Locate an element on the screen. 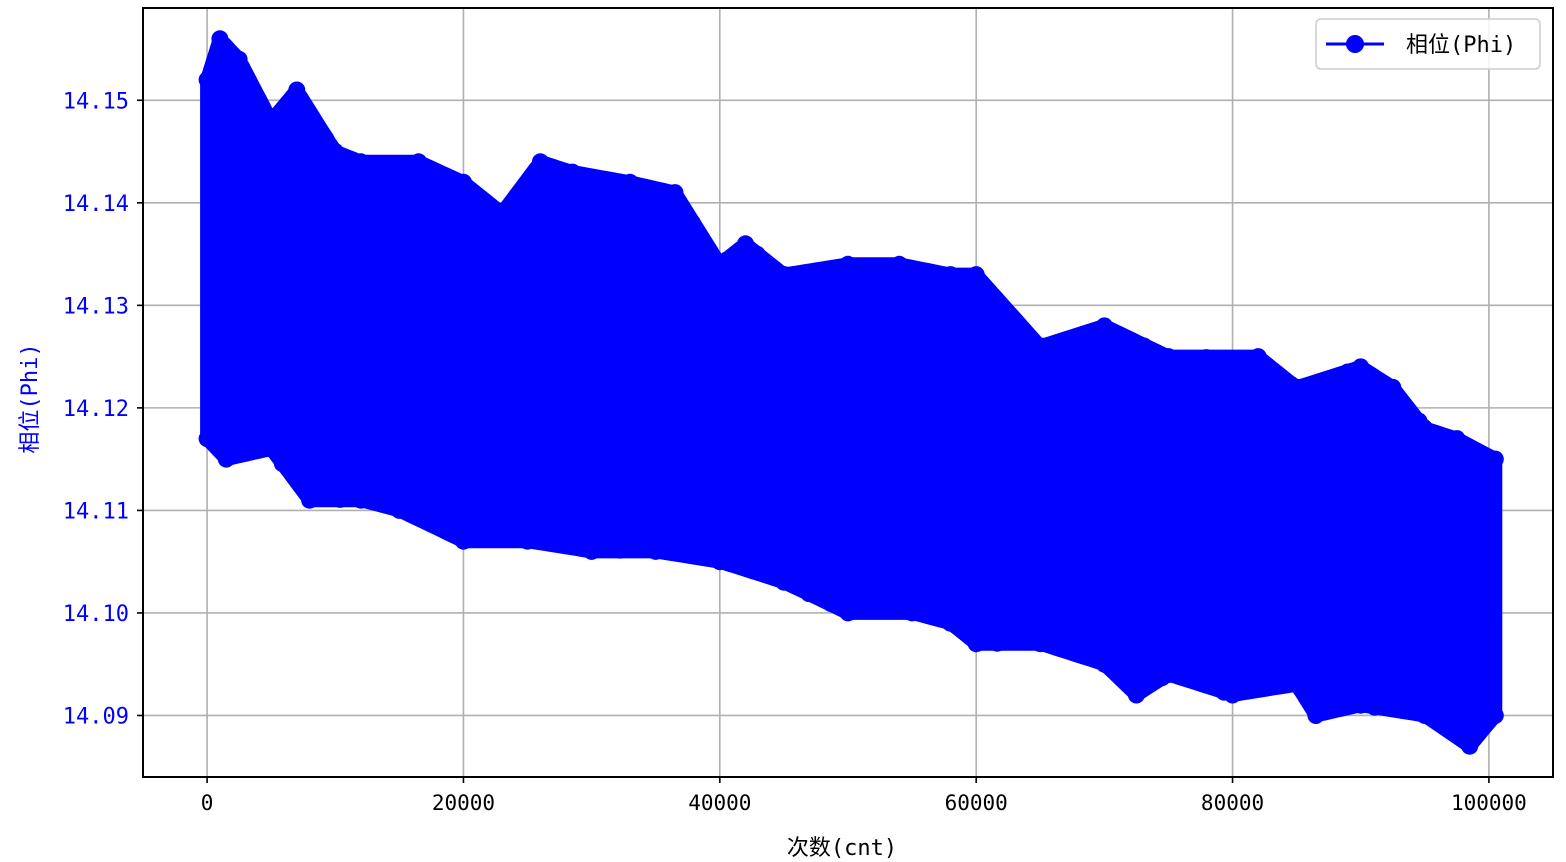  x-tick-label: 60000 is located at coordinates (976, 803).